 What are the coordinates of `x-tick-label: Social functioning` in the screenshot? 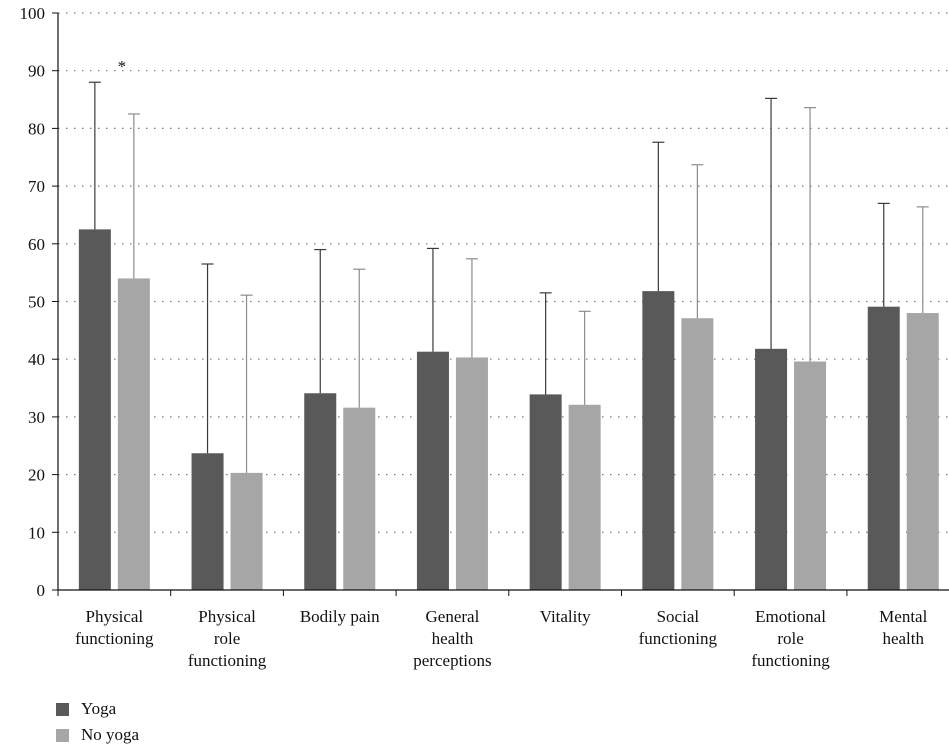 It's located at (678, 627).